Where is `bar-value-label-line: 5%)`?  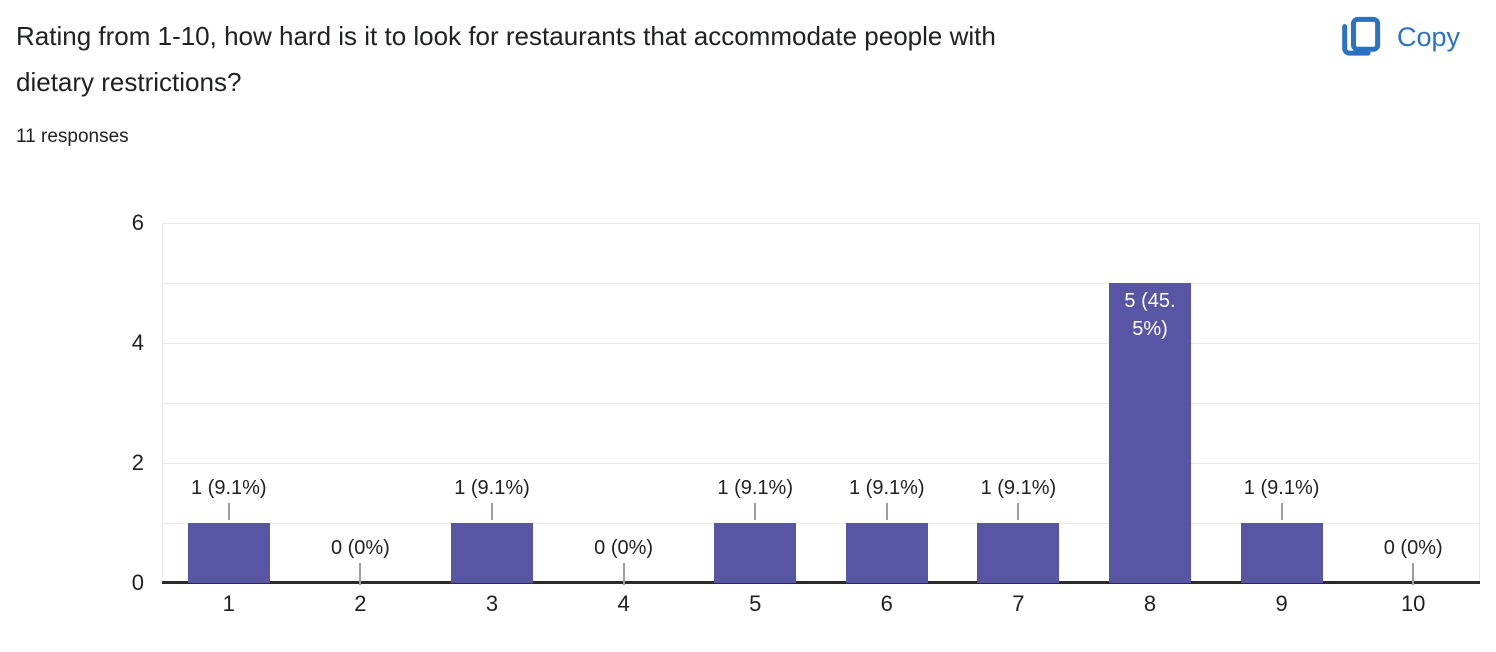 bar-value-label-line: 5%) is located at coordinates (1150, 329).